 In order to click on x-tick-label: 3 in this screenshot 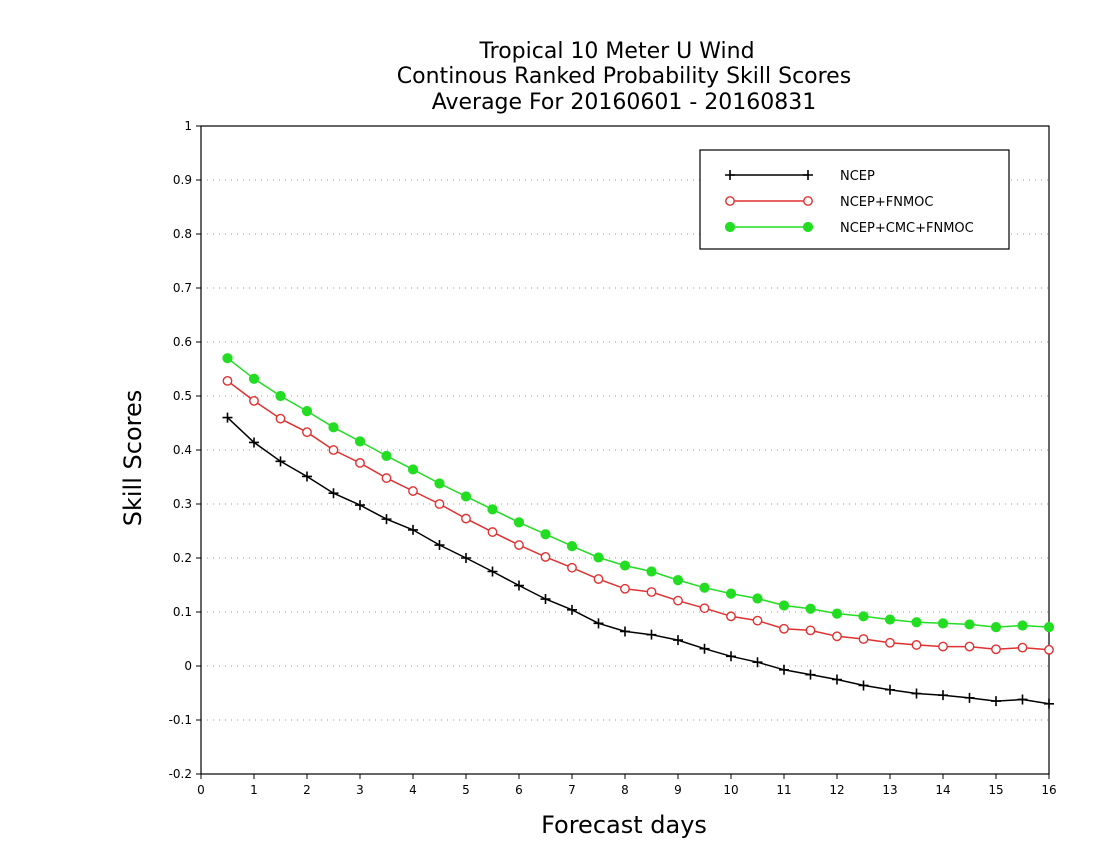, I will do `click(360, 790)`.